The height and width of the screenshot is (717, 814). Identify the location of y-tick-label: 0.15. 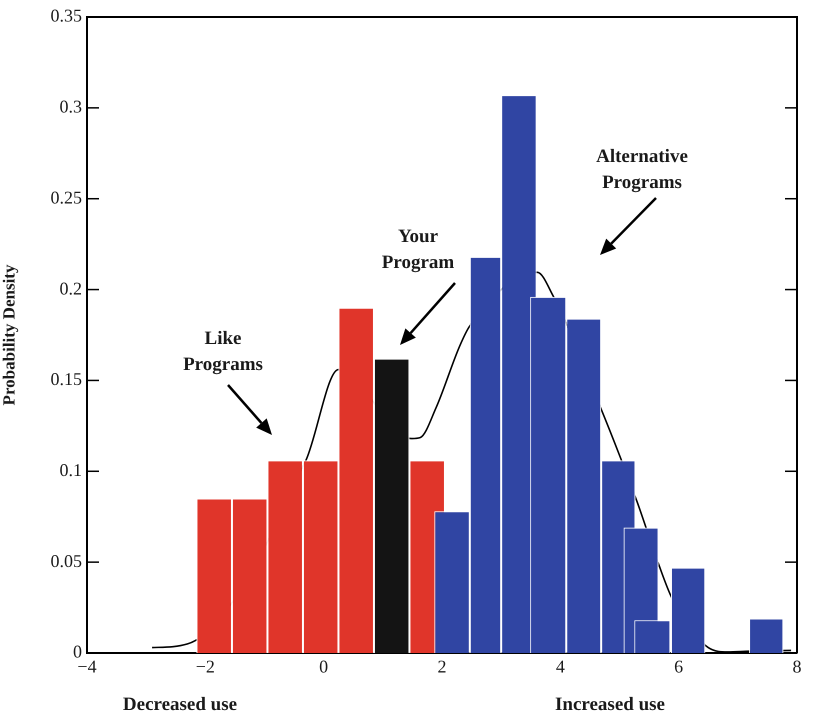
(66, 379).